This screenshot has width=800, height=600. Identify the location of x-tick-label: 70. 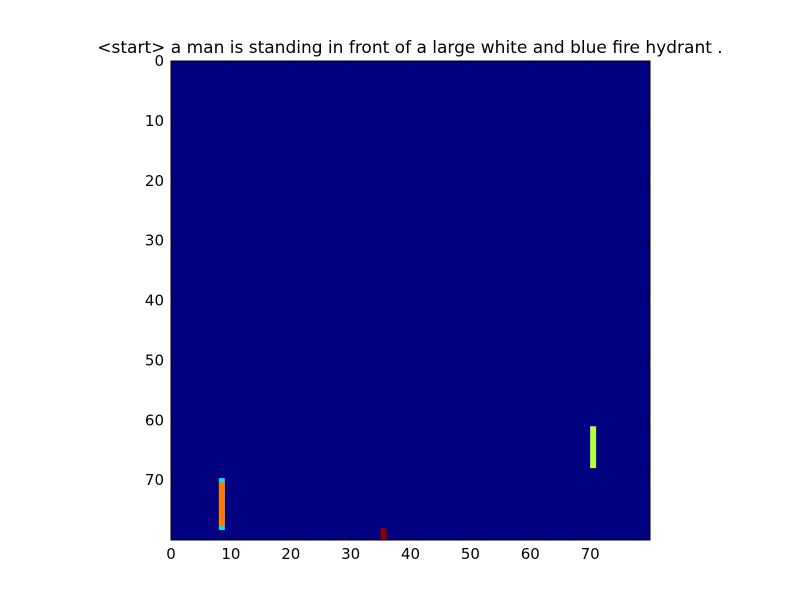
(590, 554).